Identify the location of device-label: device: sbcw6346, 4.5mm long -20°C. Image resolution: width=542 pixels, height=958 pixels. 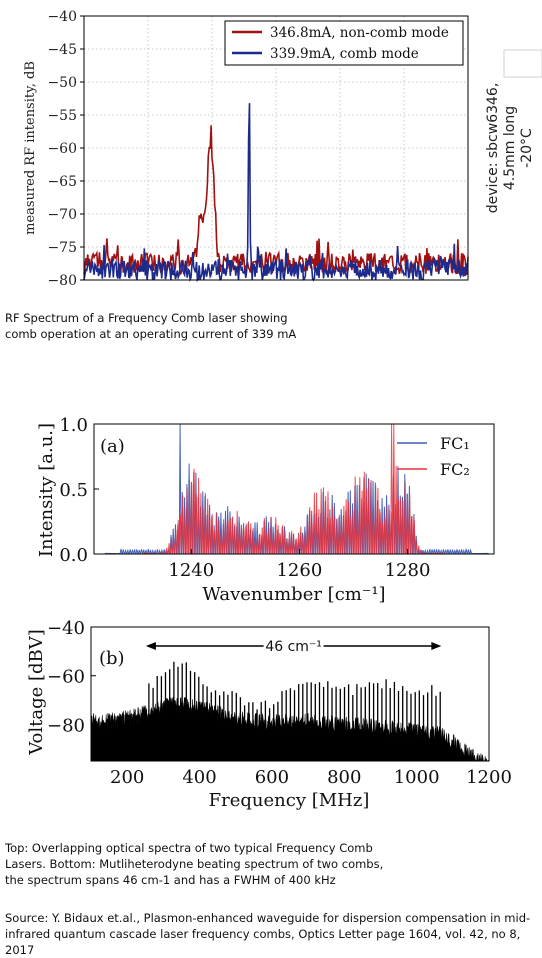
(510, 148).